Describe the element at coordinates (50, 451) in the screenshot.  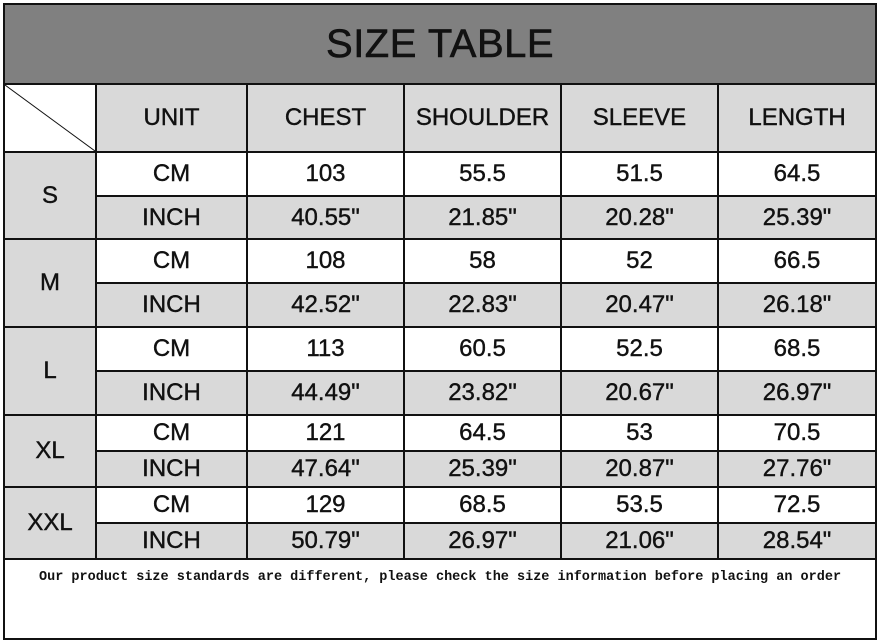
I see `size-label: XL` at that location.